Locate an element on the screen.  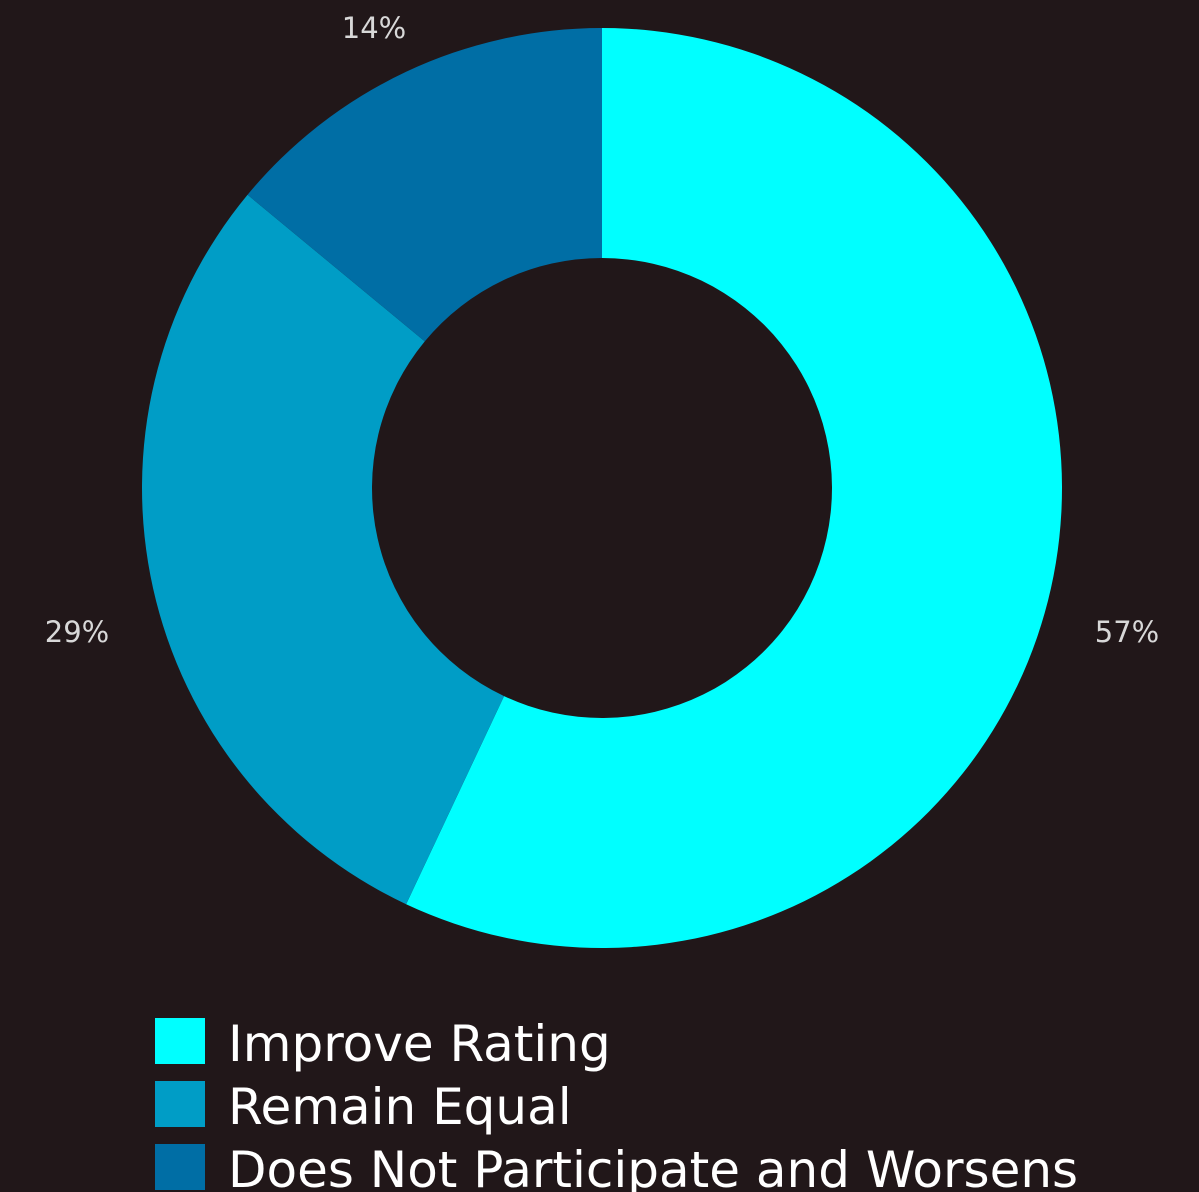
legend-item-remain-equal: Remain Equal is located at coordinates (363, 1107).